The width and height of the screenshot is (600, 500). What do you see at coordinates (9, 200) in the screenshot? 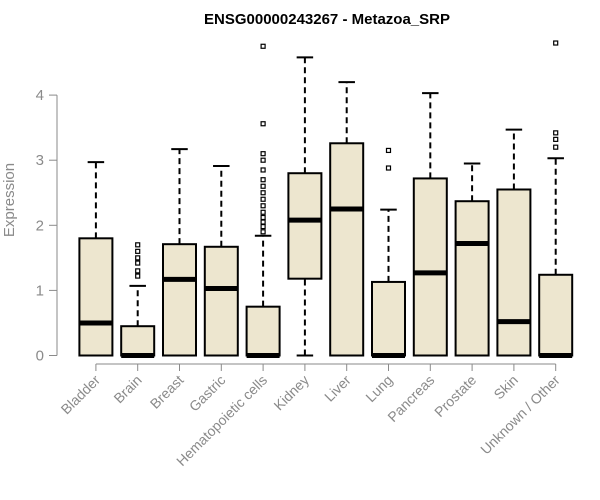
I see `y-axis-label: Expression` at bounding box center [9, 200].